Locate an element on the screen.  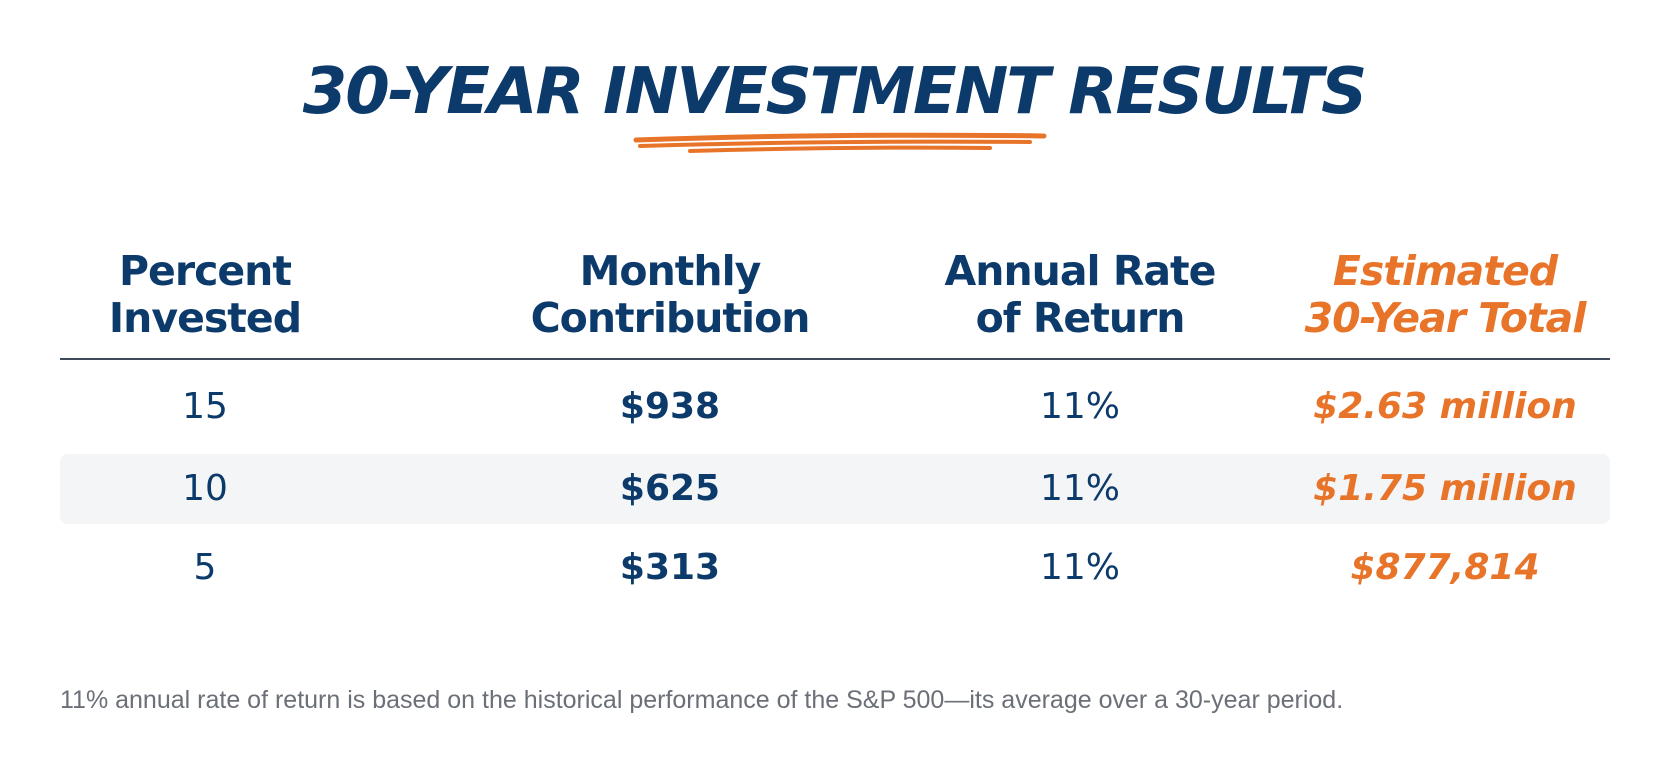
cell-total: $1.75 million is located at coordinates (1445, 488).